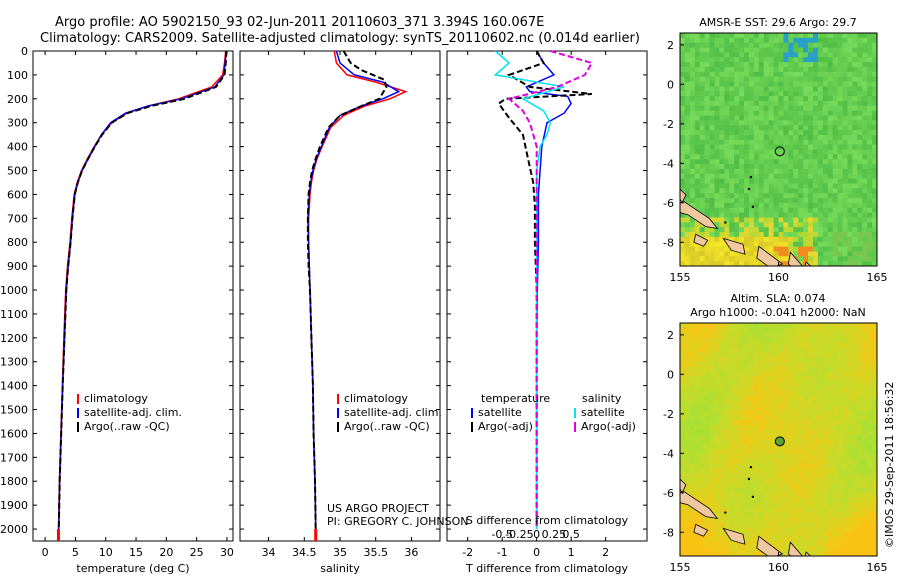  I want to click on argo-position-marker, so click(779, 151).